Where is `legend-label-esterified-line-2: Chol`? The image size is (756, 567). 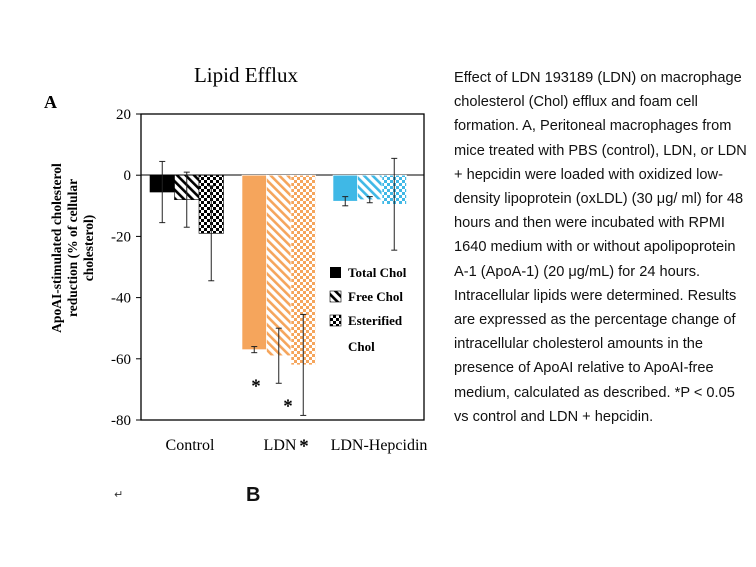
legend-label-esterified-line-2: Chol is located at coordinates (361, 346).